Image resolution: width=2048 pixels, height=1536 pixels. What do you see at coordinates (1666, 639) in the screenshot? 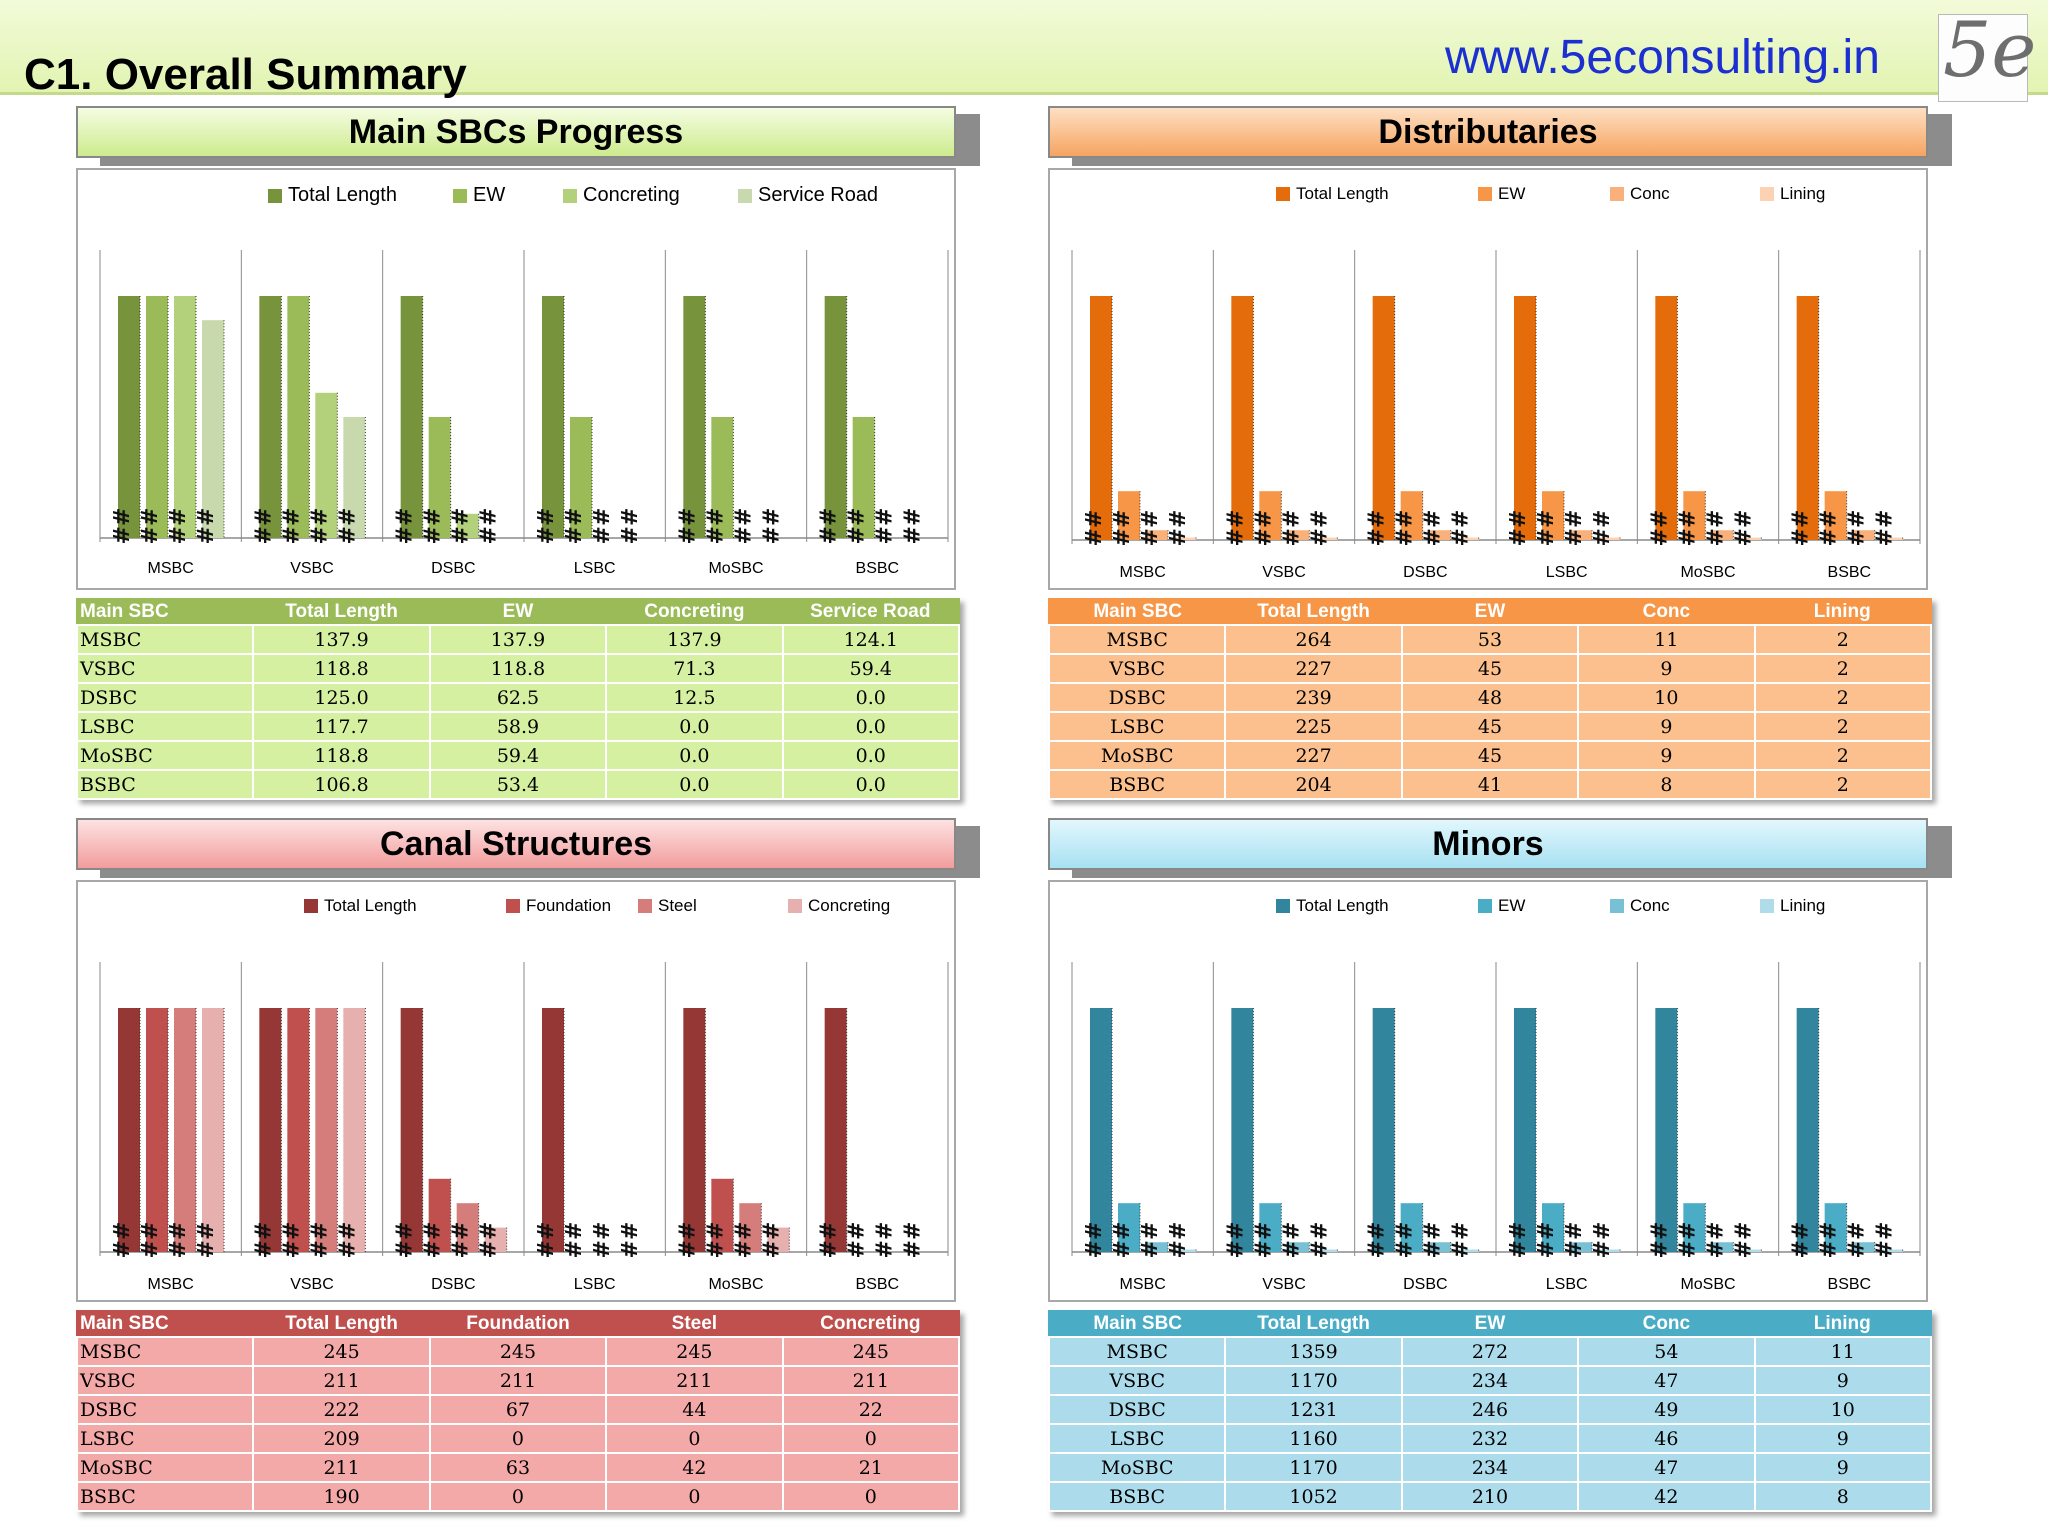
I see `table-cell: 11` at bounding box center [1666, 639].